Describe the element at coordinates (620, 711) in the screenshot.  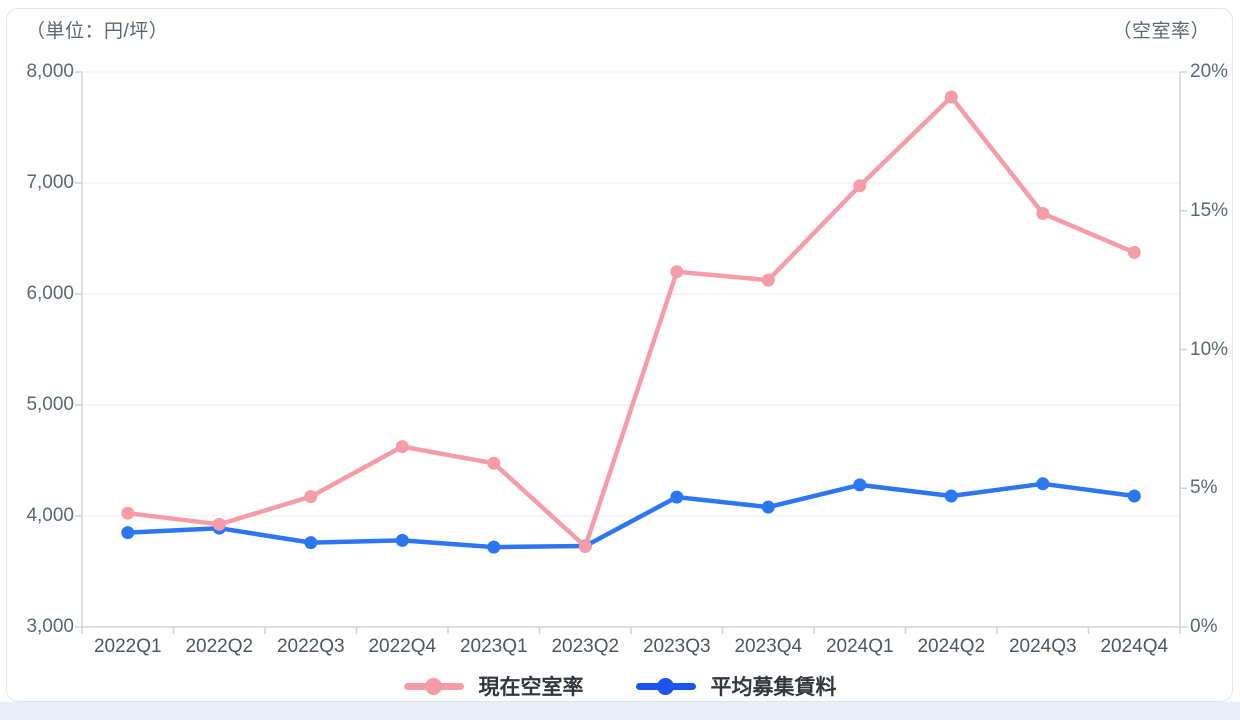
I see `page-background-band` at that location.